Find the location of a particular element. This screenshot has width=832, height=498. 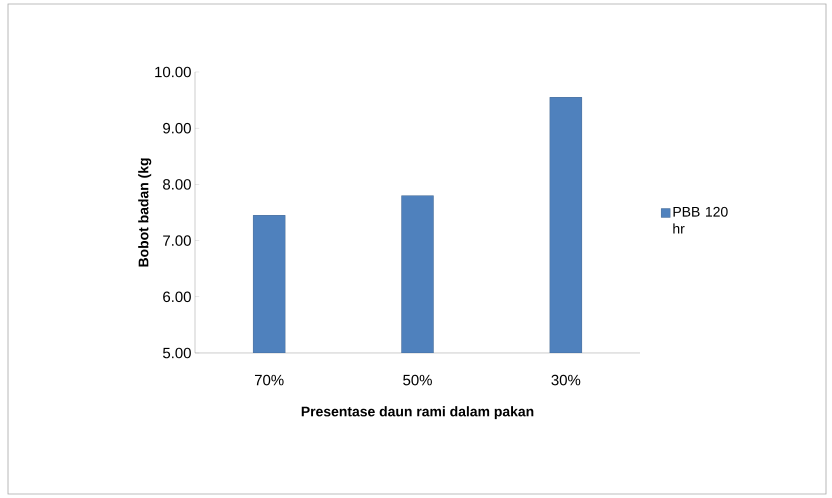

y-tick-label: 9.00 is located at coordinates (177, 128).